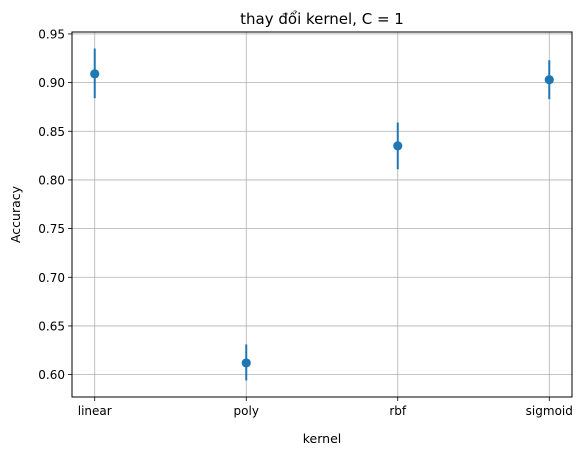 This screenshot has height=462, width=580. I want to click on y-tick-label: 0.85, so click(51, 132).